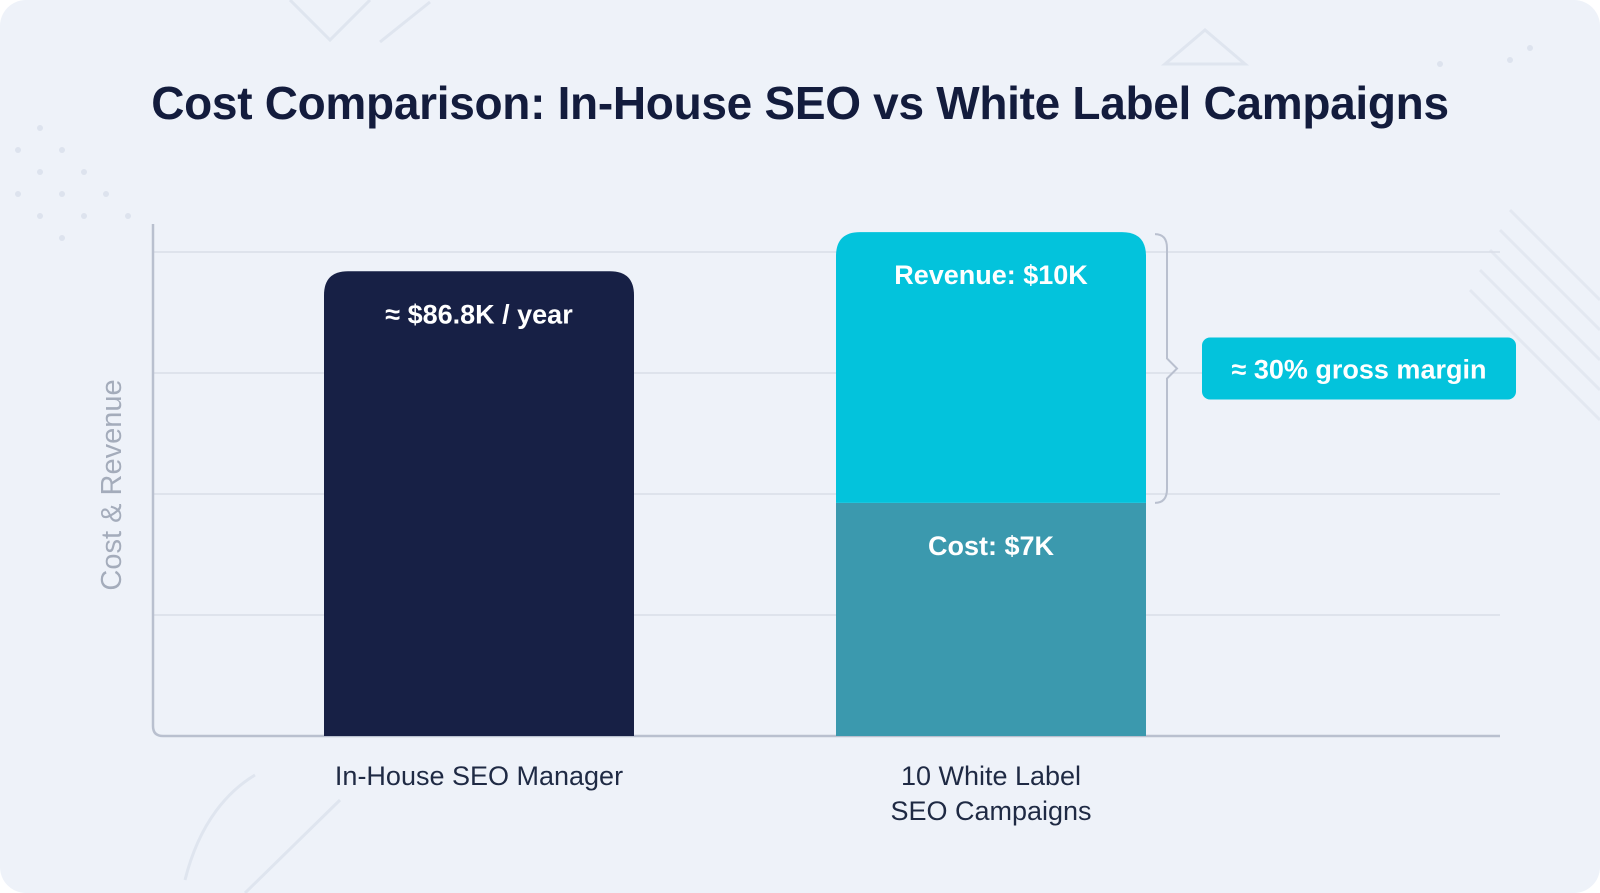 This screenshot has height=893, width=1600. I want to click on margin-bracket, so click(1166, 368).